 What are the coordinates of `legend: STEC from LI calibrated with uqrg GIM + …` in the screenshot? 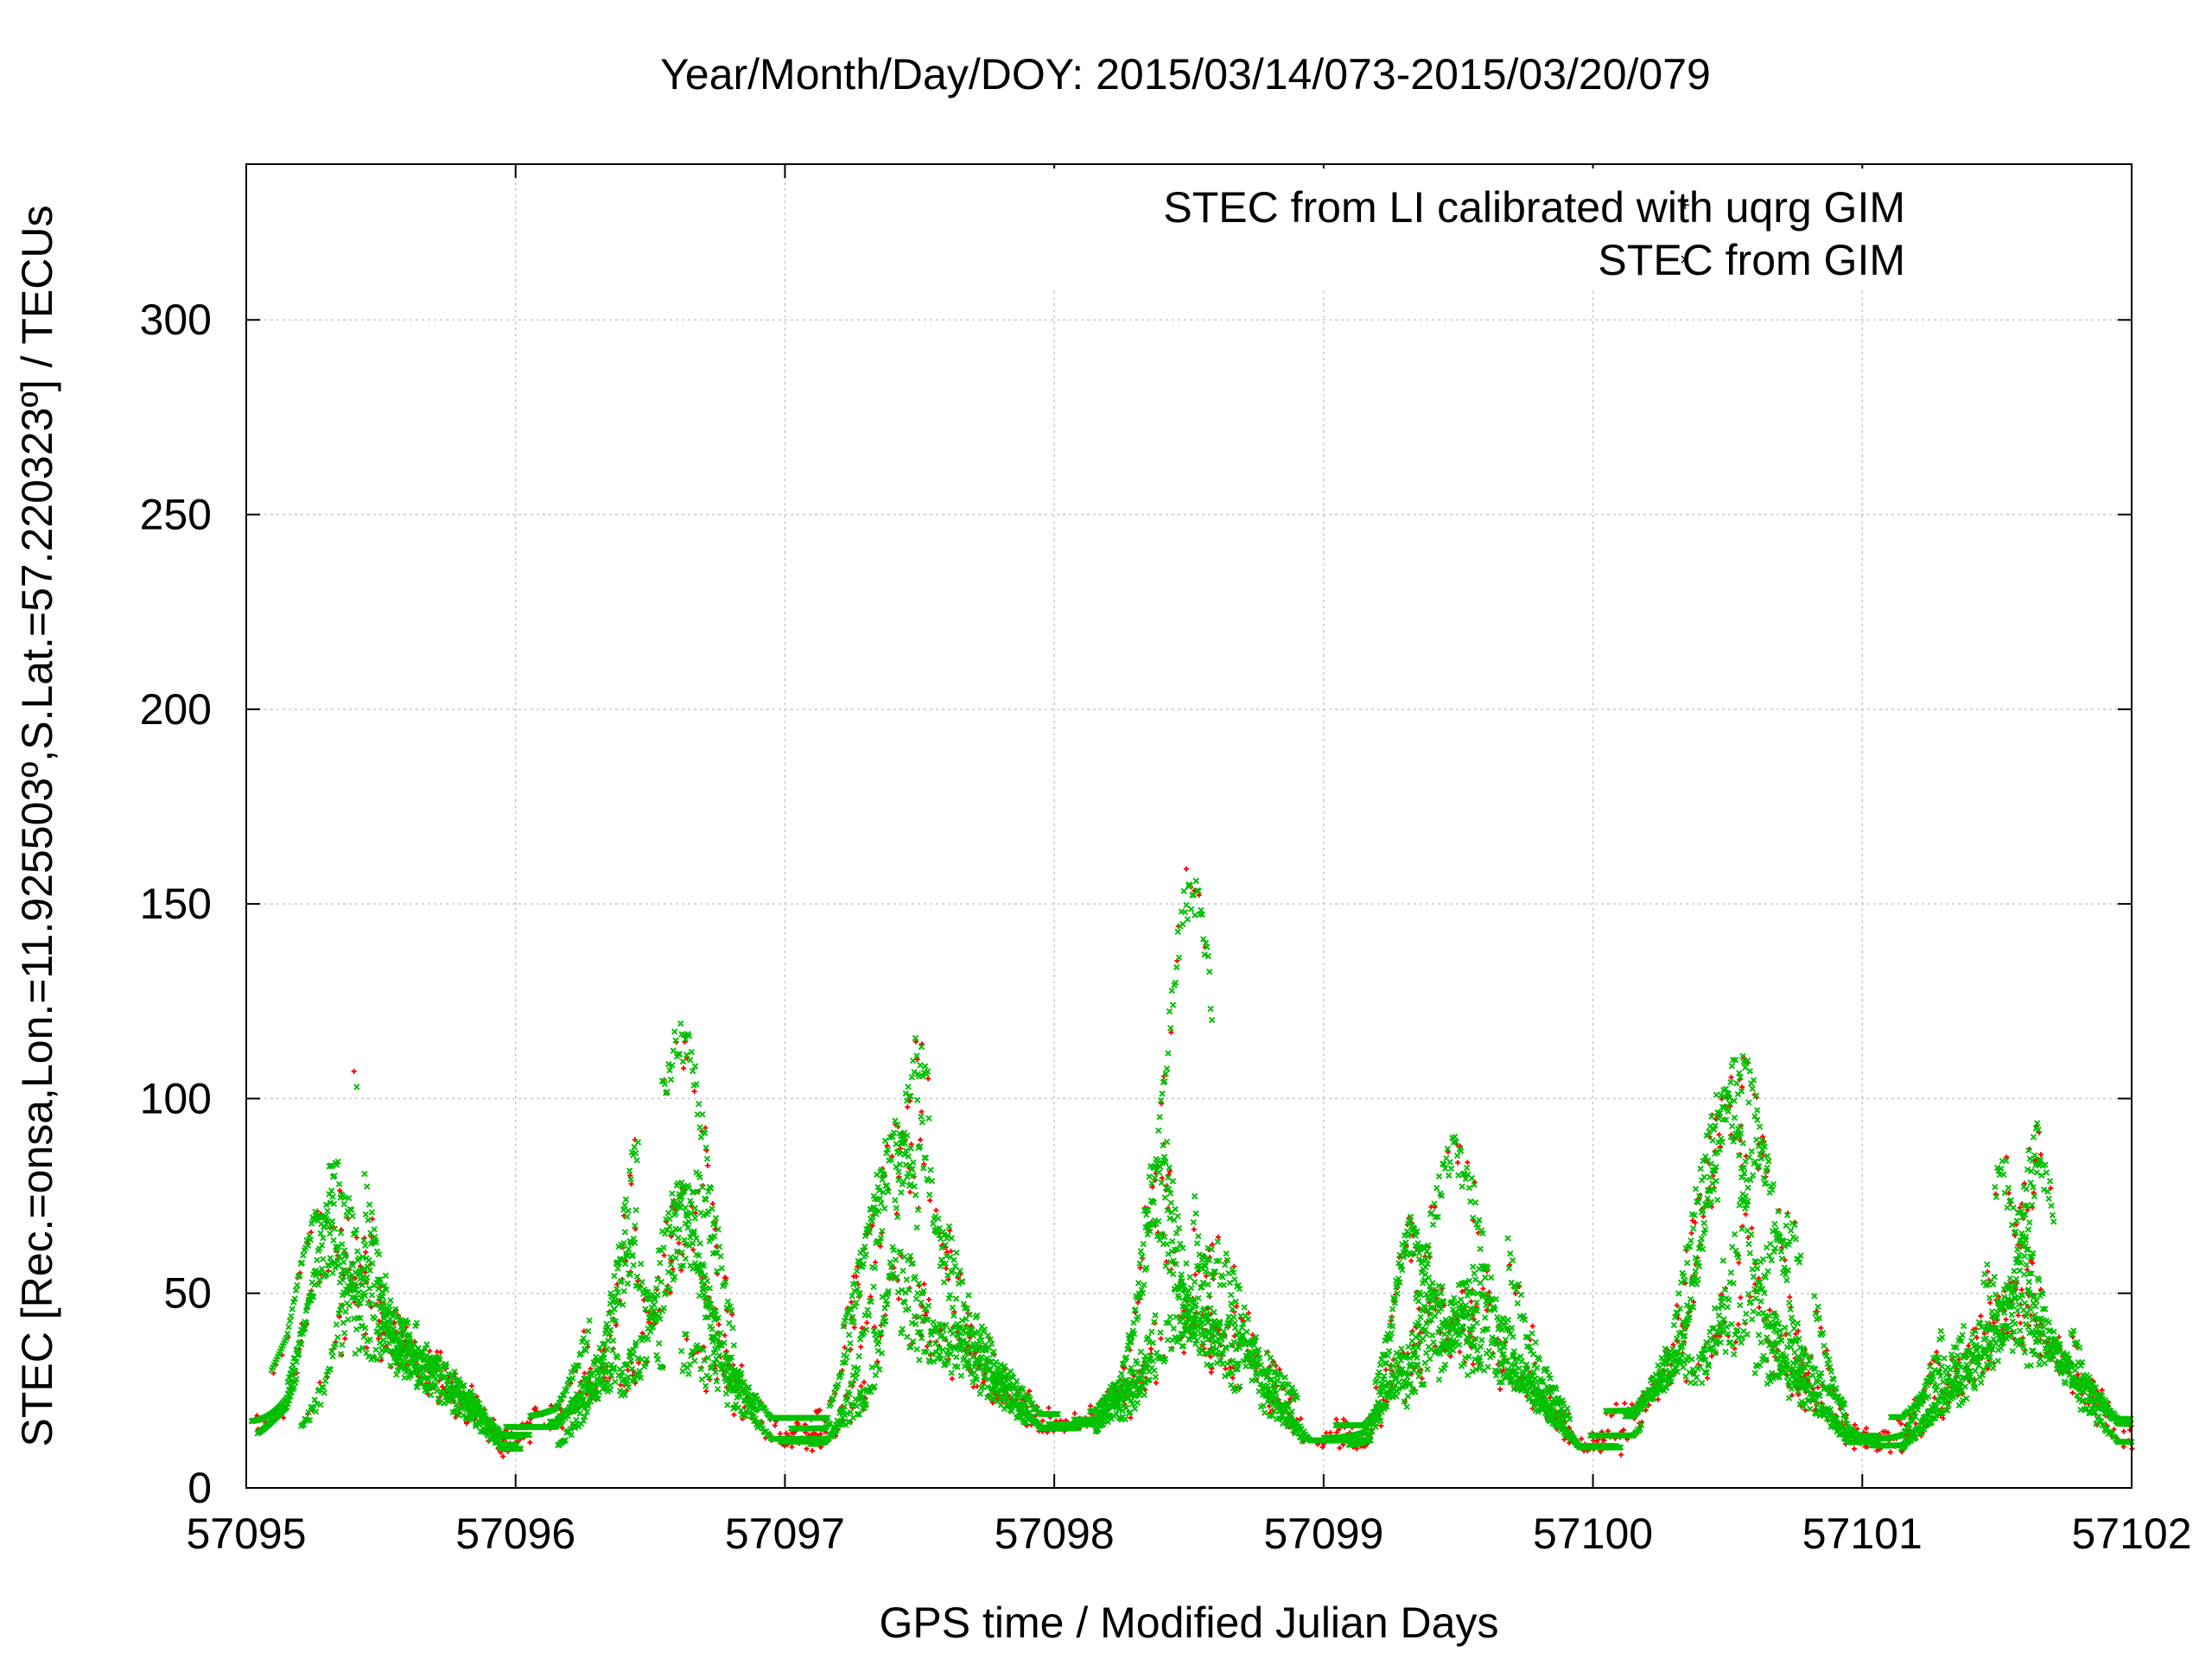 It's located at (1559, 229).